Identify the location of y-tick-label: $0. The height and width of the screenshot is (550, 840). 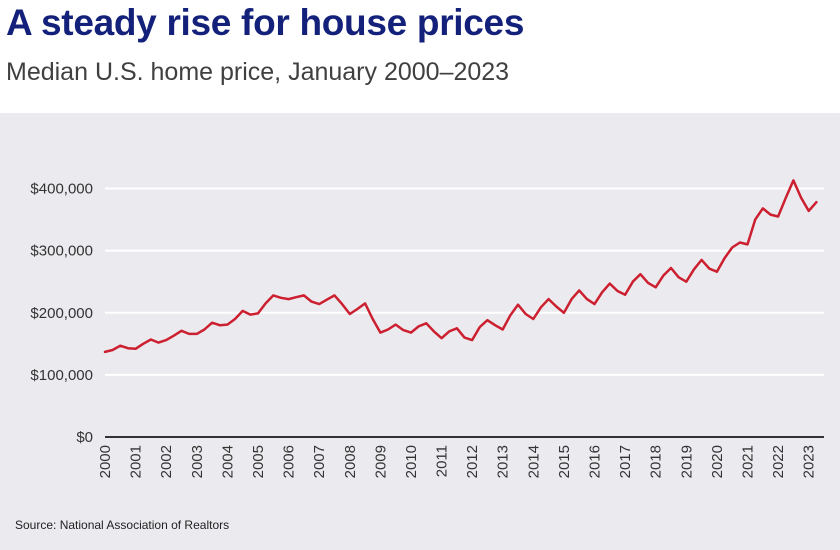
(84, 437).